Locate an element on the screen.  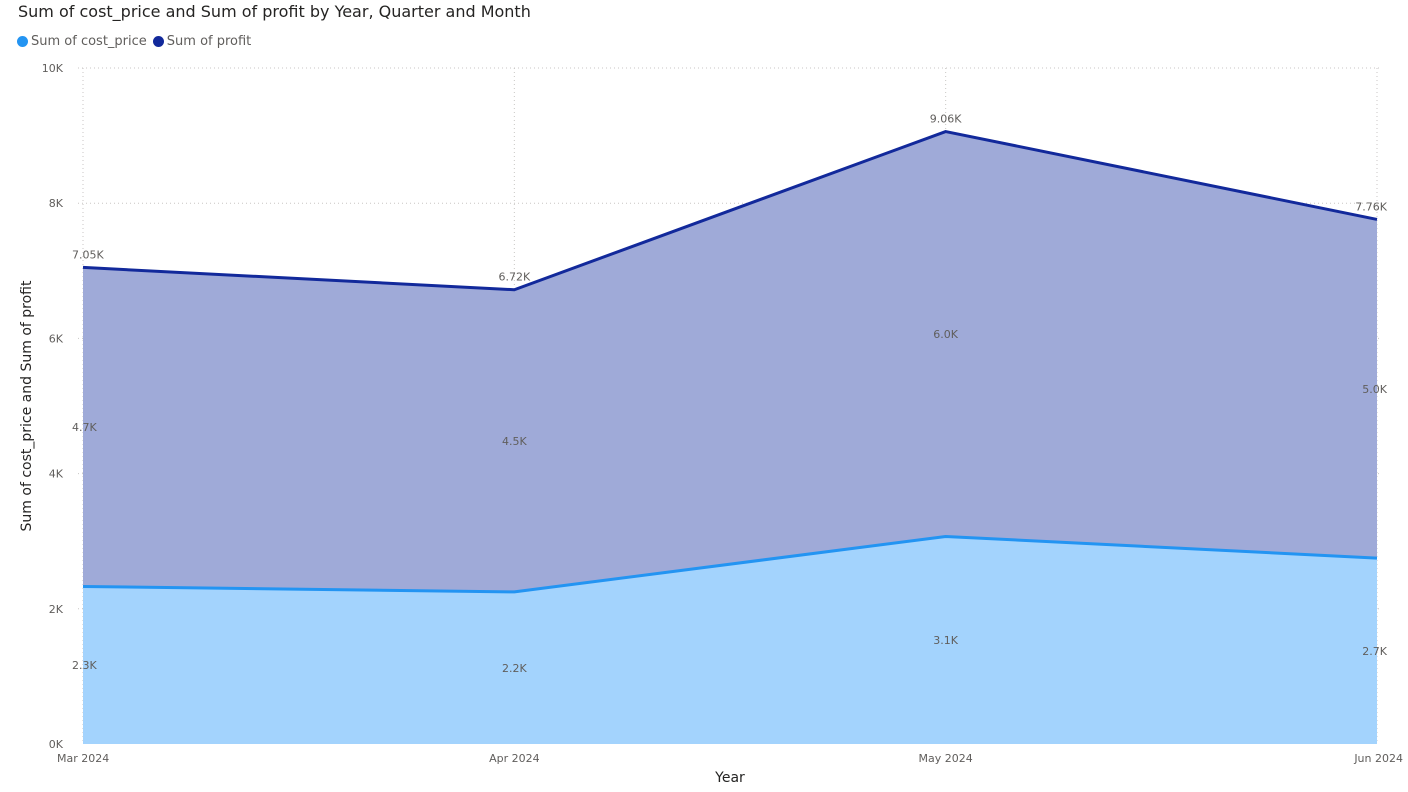
legend-item-cost-price: Sum of cost_price is located at coordinates (82, 41).